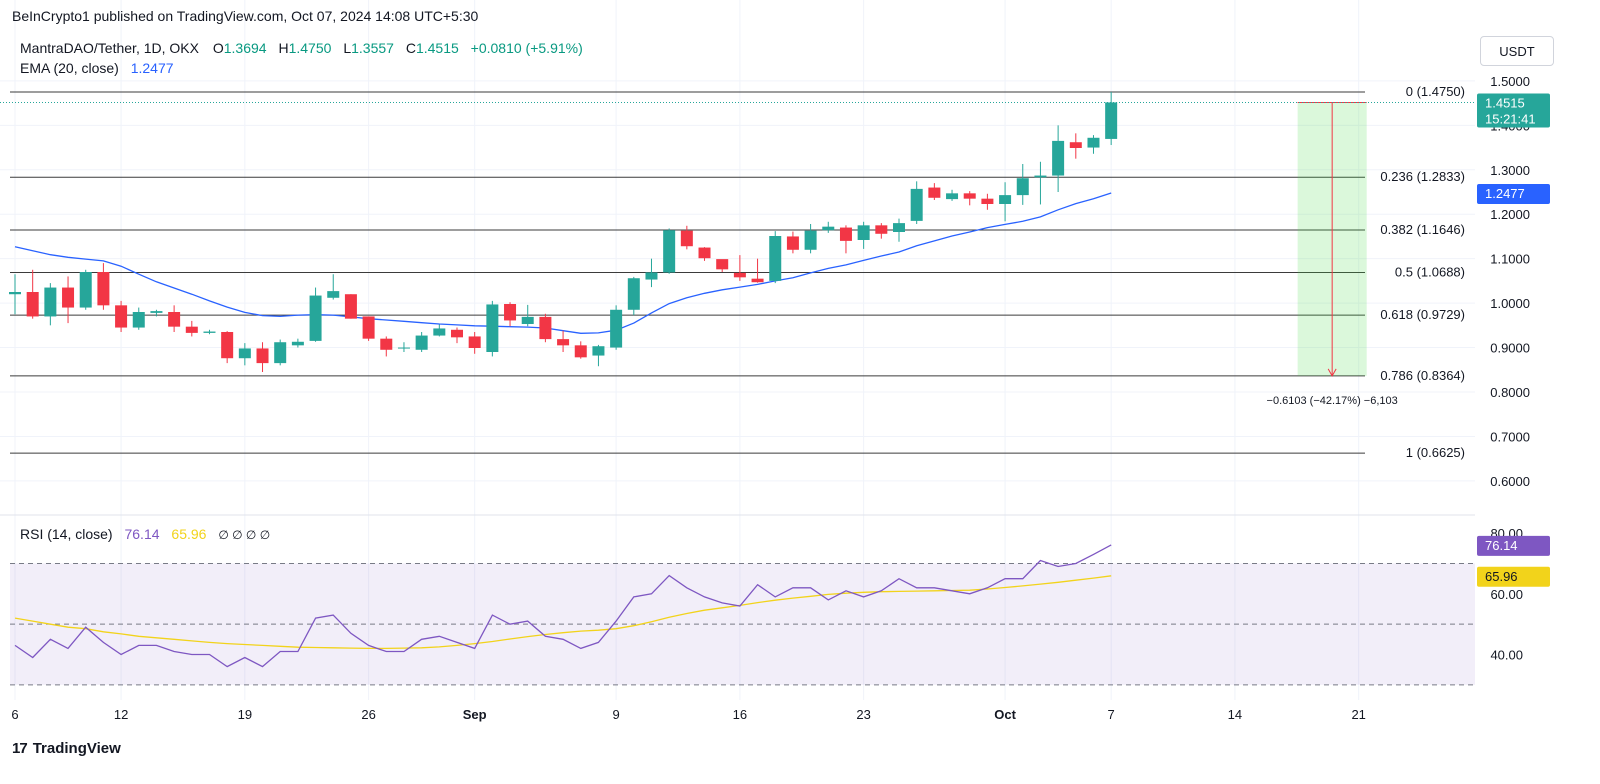 This screenshot has width=1600, height=784. I want to click on fib-level-label: 0.5 (1.0688), so click(1430, 272).